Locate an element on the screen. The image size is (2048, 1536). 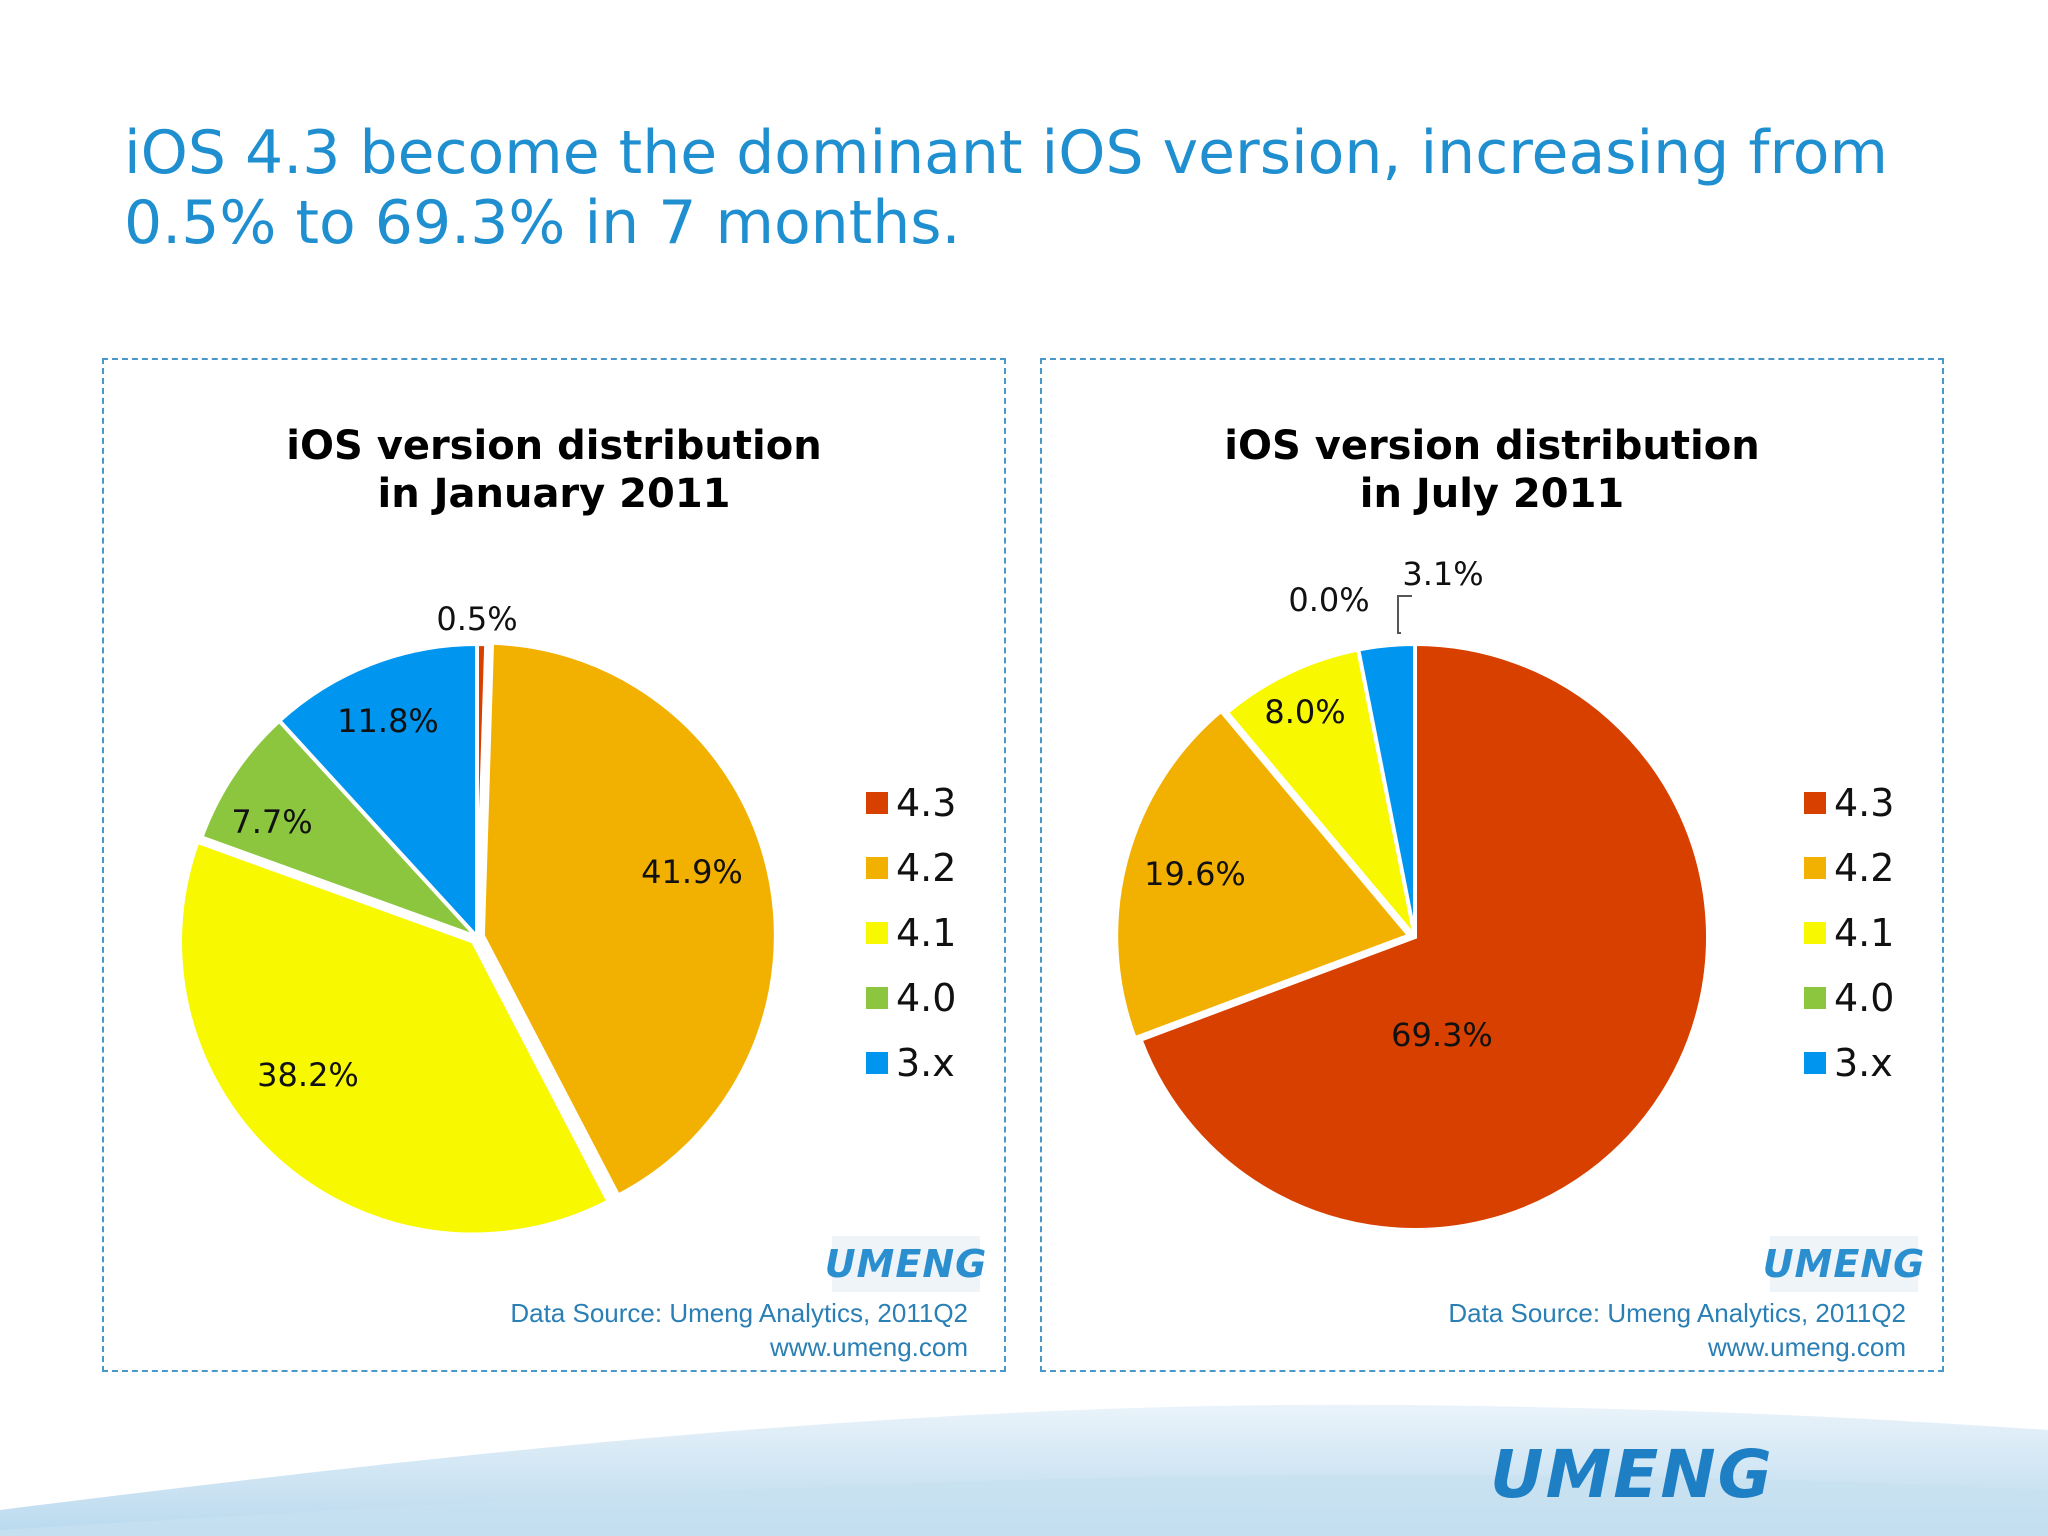
slice-label-4-2: 41.9% is located at coordinates (692, 872).